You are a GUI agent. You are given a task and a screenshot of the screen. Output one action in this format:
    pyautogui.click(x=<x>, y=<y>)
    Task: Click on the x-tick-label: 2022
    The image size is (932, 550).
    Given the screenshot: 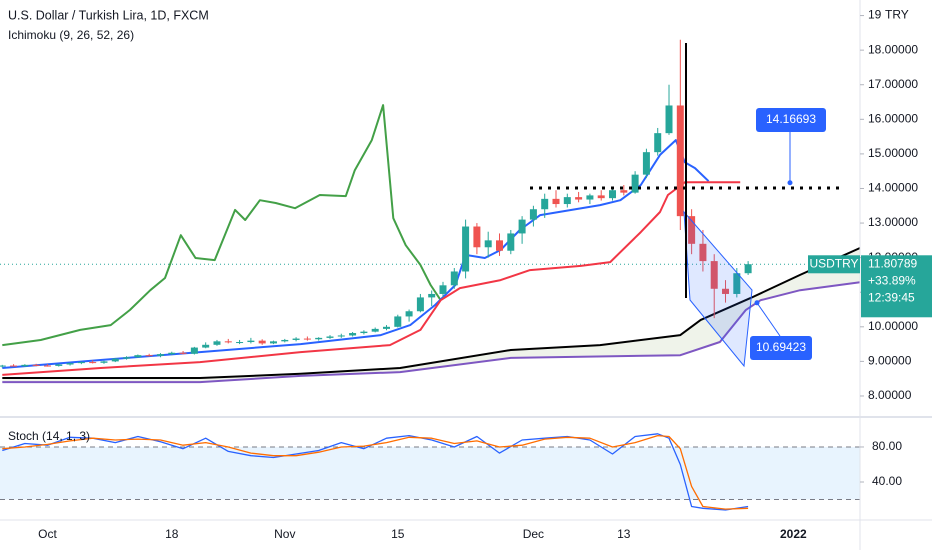 What is the action you would take?
    pyautogui.click(x=793, y=534)
    